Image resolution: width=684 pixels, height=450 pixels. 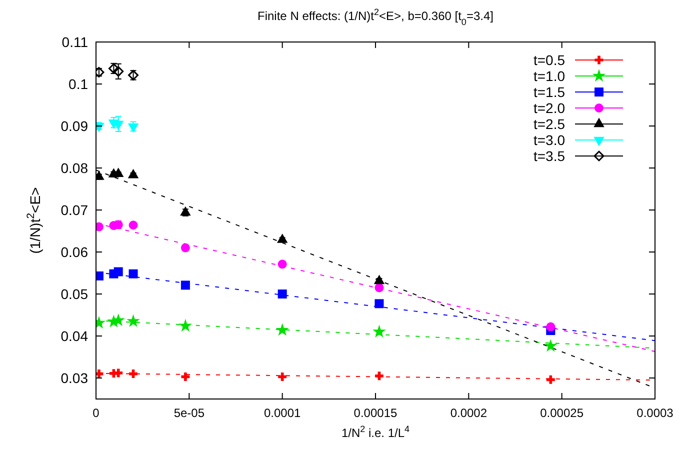 I want to click on x-tick-label: 0, so click(x=96, y=413).